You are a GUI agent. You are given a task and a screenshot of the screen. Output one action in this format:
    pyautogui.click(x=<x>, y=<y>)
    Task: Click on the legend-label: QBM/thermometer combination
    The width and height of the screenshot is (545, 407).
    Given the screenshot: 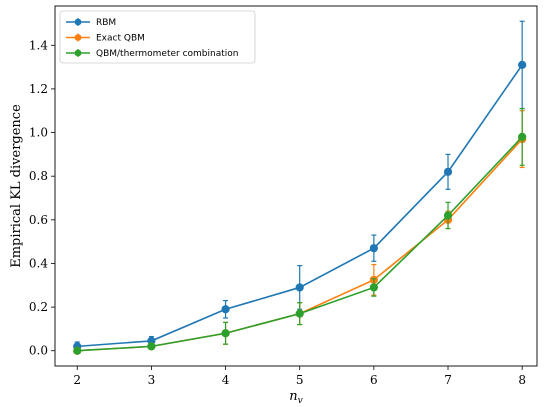 What is the action you would take?
    pyautogui.click(x=167, y=54)
    